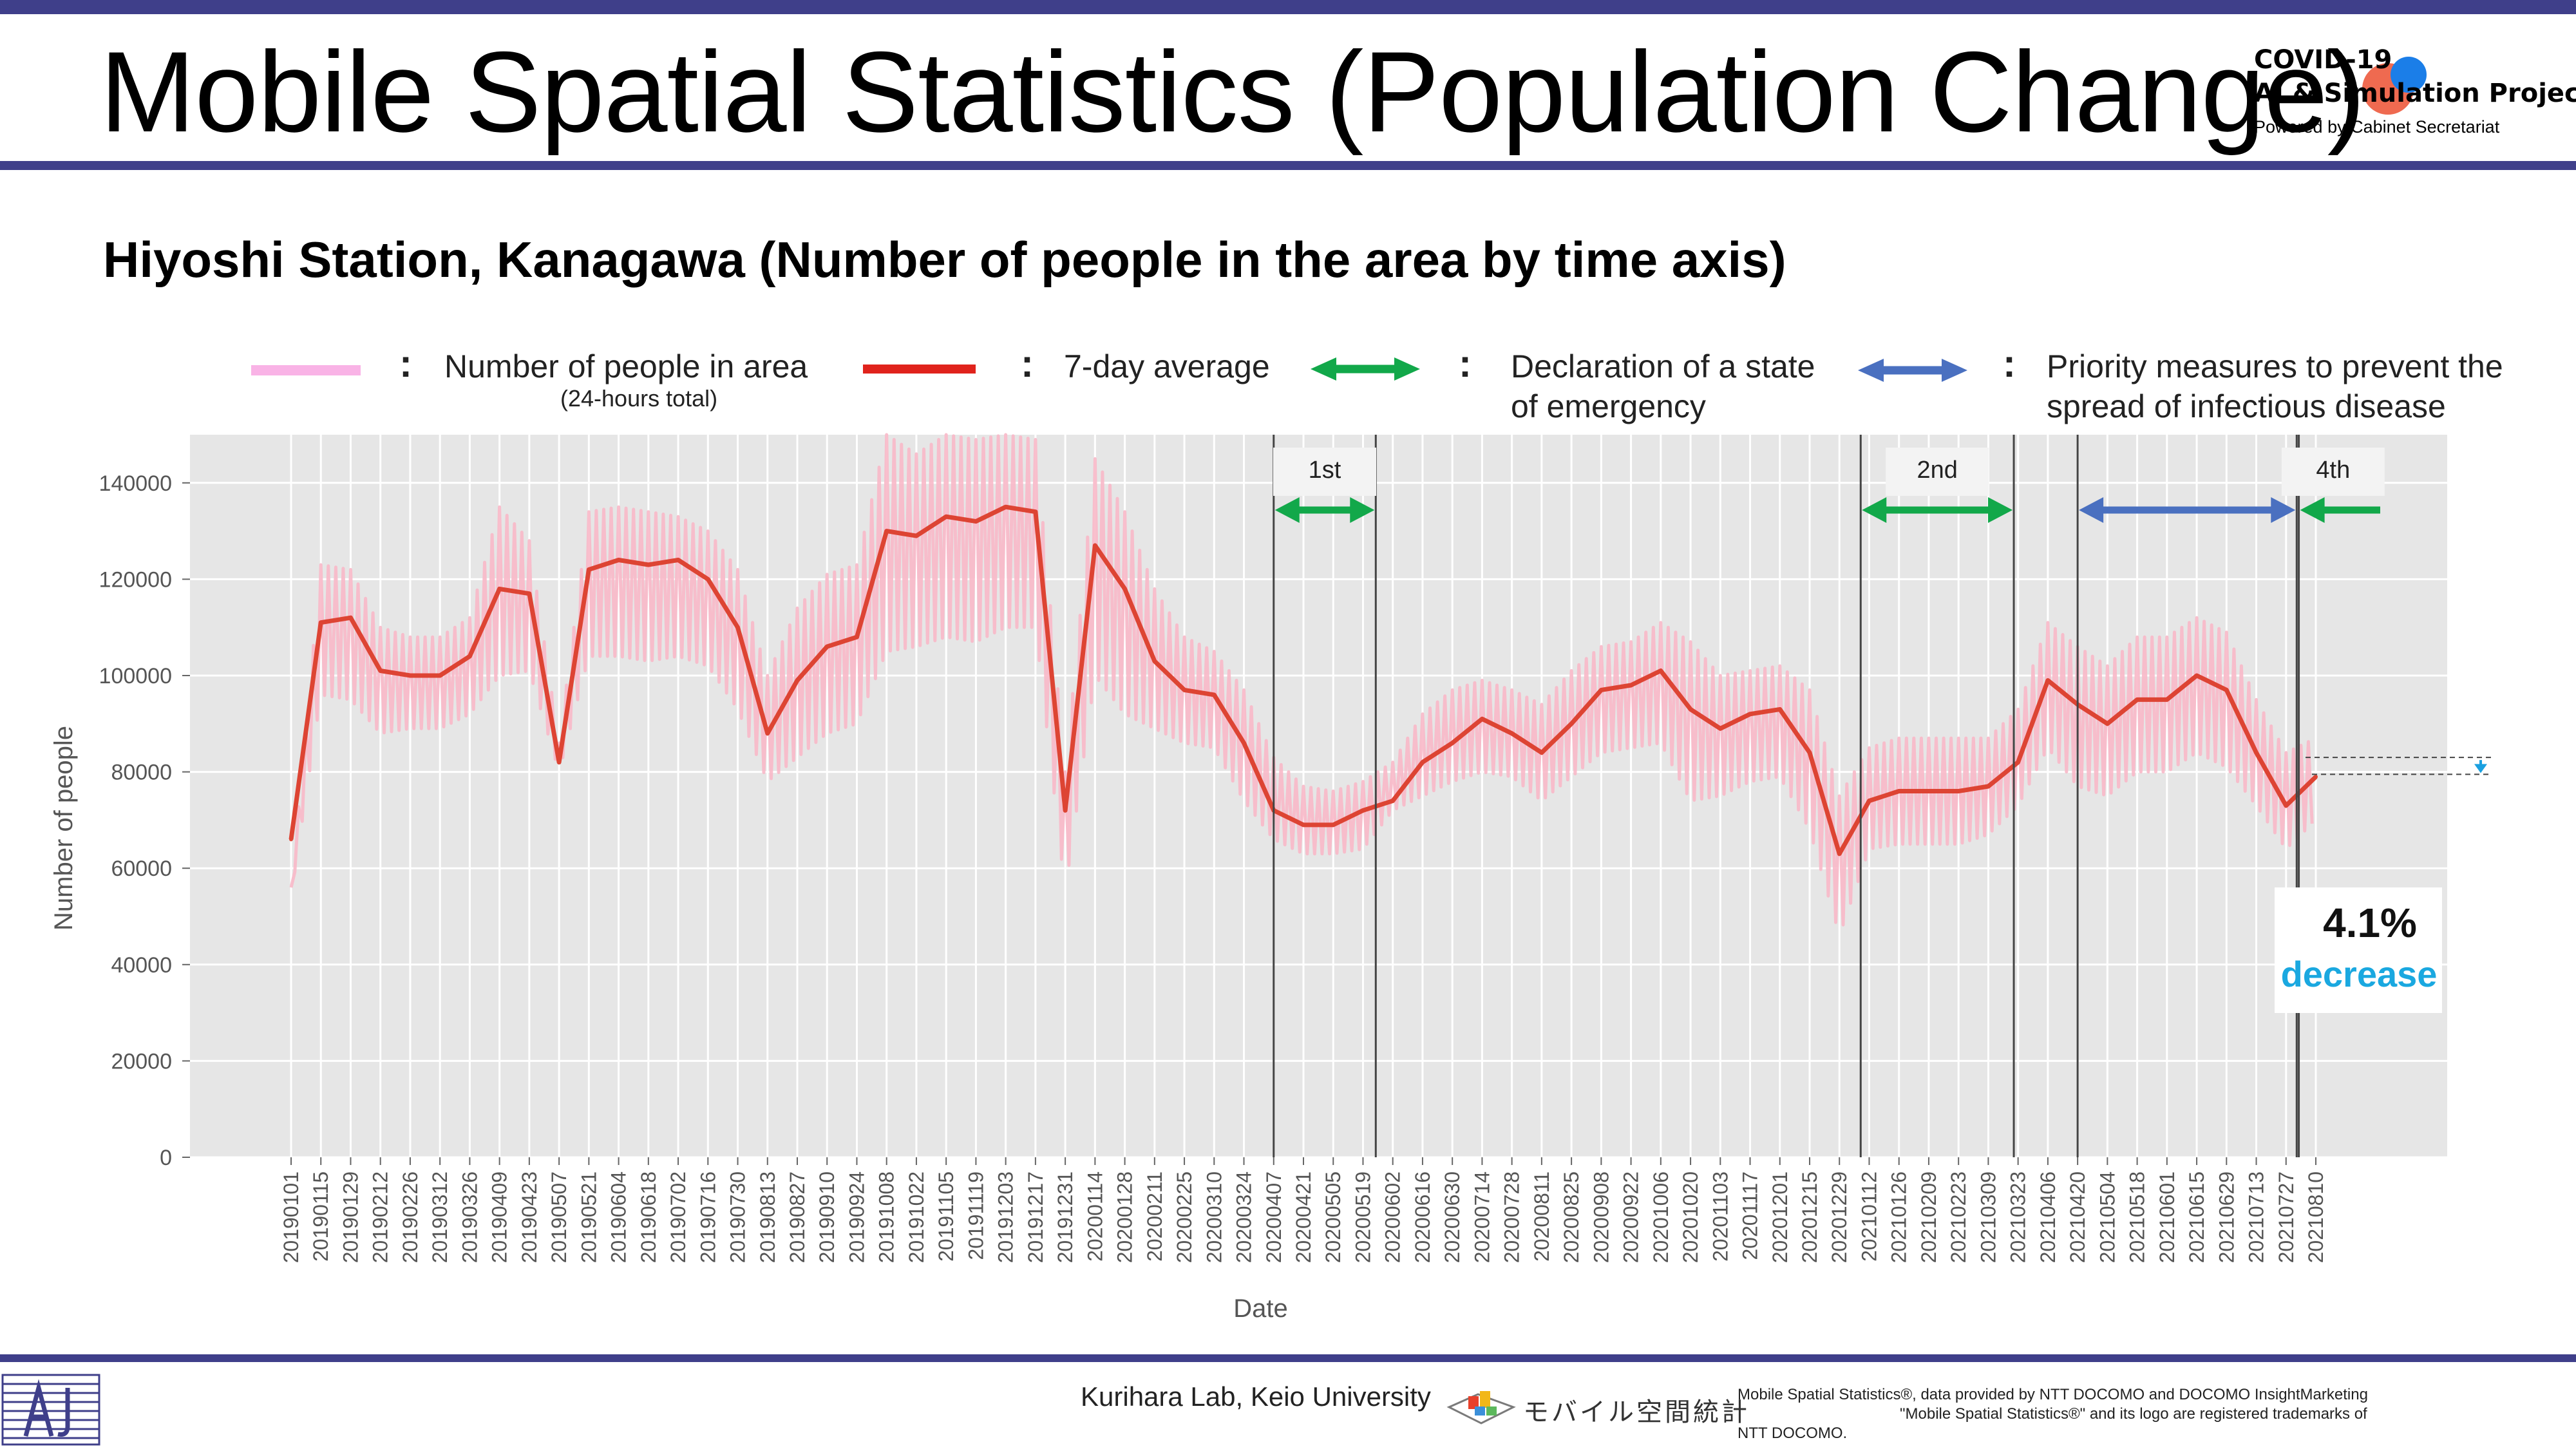 This screenshot has width=2576, height=1449. What do you see at coordinates (141, 1061) in the screenshot?
I see `y-tick-label: 20000` at bounding box center [141, 1061].